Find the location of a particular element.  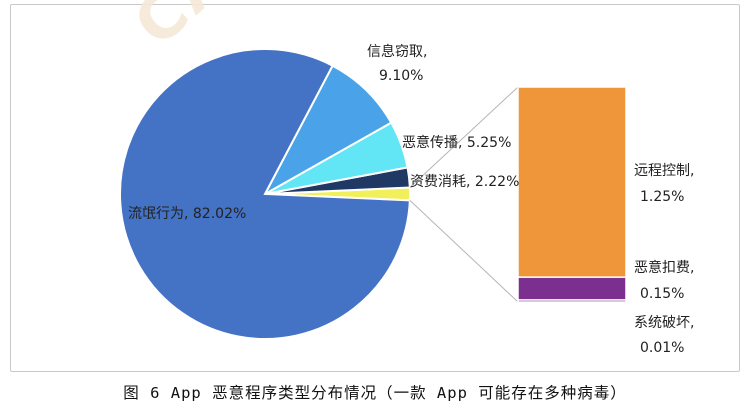

label-pohuai-1: 系统破坏, is located at coordinates (664, 323).